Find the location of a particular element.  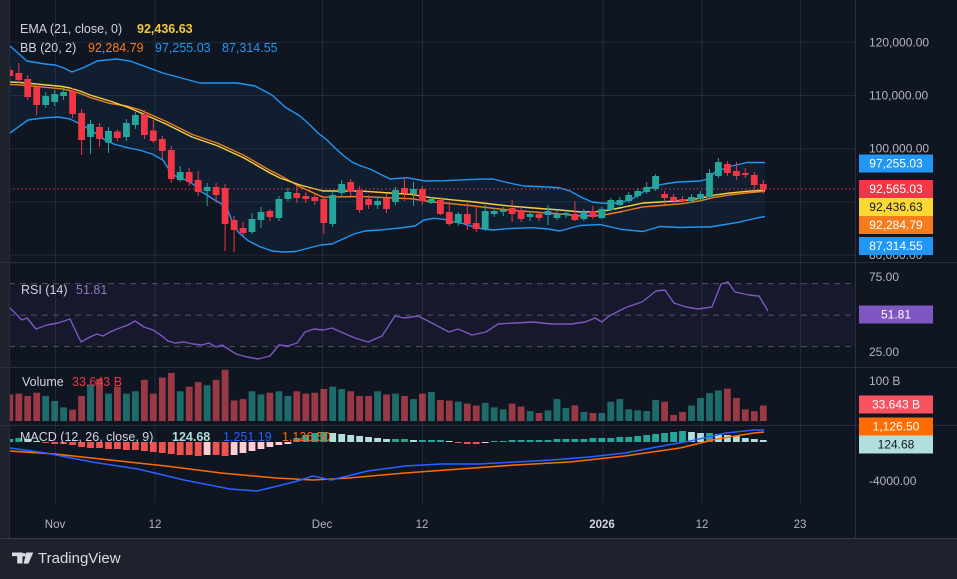

svg-text: 100,000.00 is located at coordinates (899, 149).